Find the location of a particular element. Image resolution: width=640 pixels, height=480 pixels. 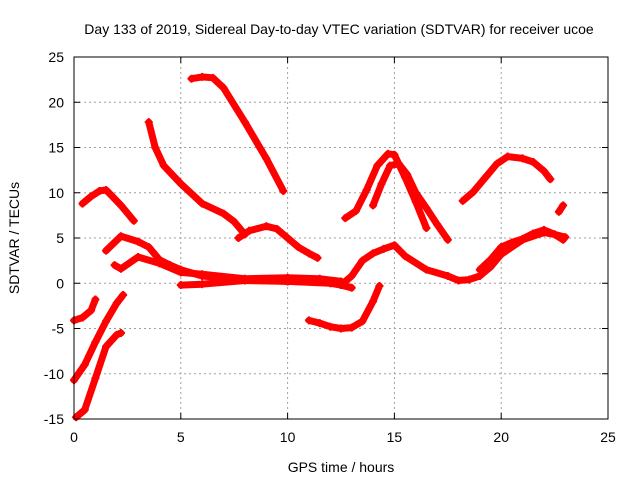

x-tick-label: 5 is located at coordinates (181, 437).